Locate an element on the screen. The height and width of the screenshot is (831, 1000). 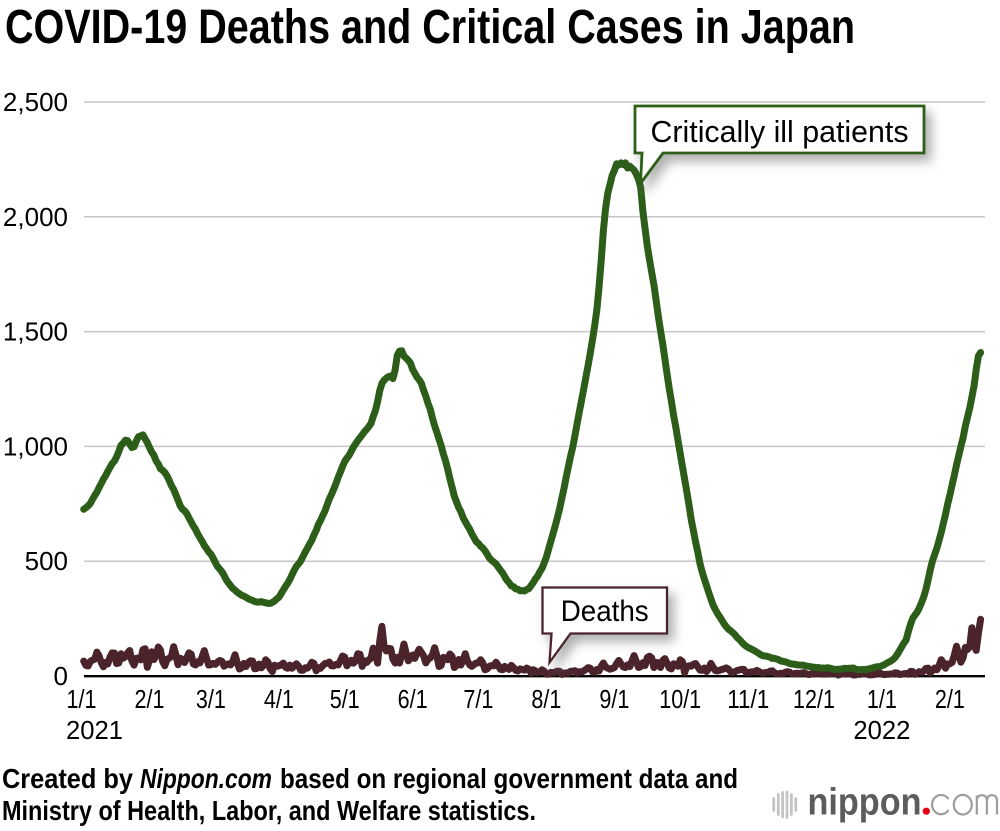
svg-text: 2021 is located at coordinates (94, 730).